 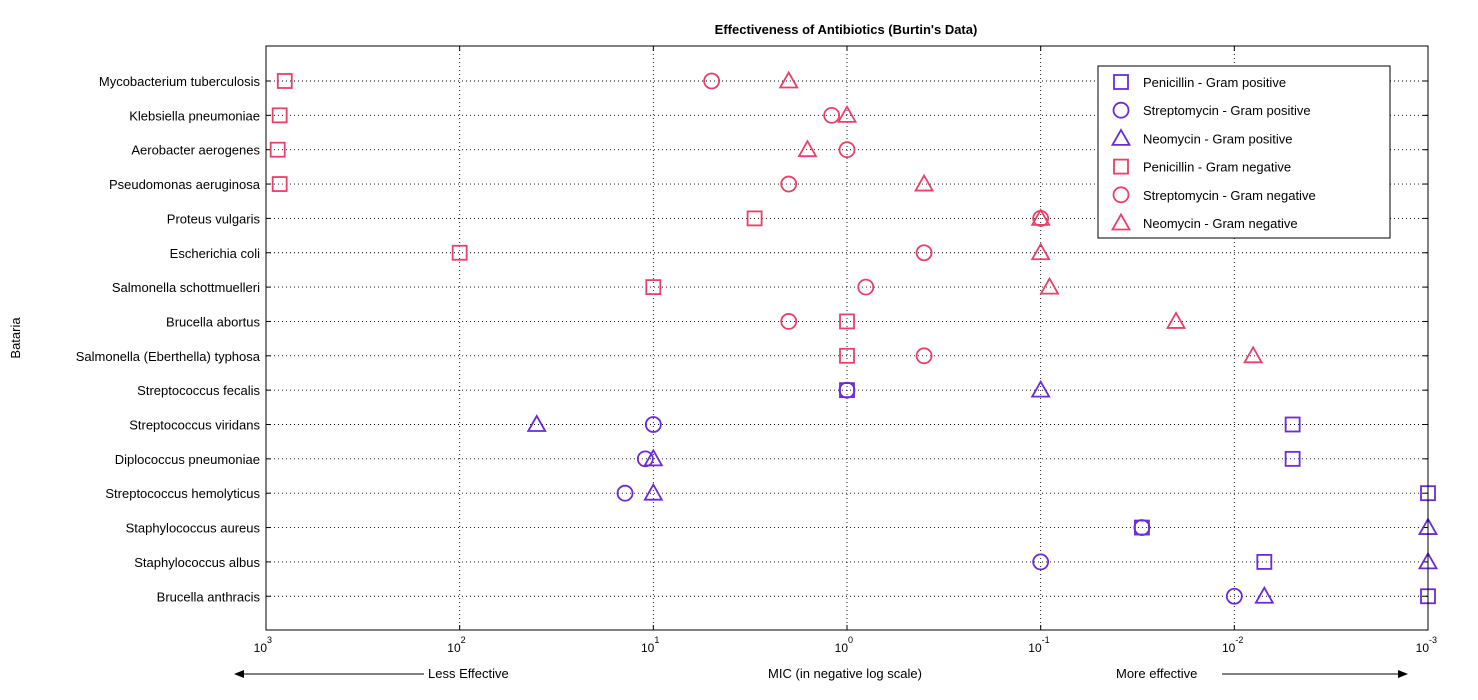 What do you see at coordinates (197, 562) in the screenshot?
I see `y-tick-label: Staphylococcus albus` at bounding box center [197, 562].